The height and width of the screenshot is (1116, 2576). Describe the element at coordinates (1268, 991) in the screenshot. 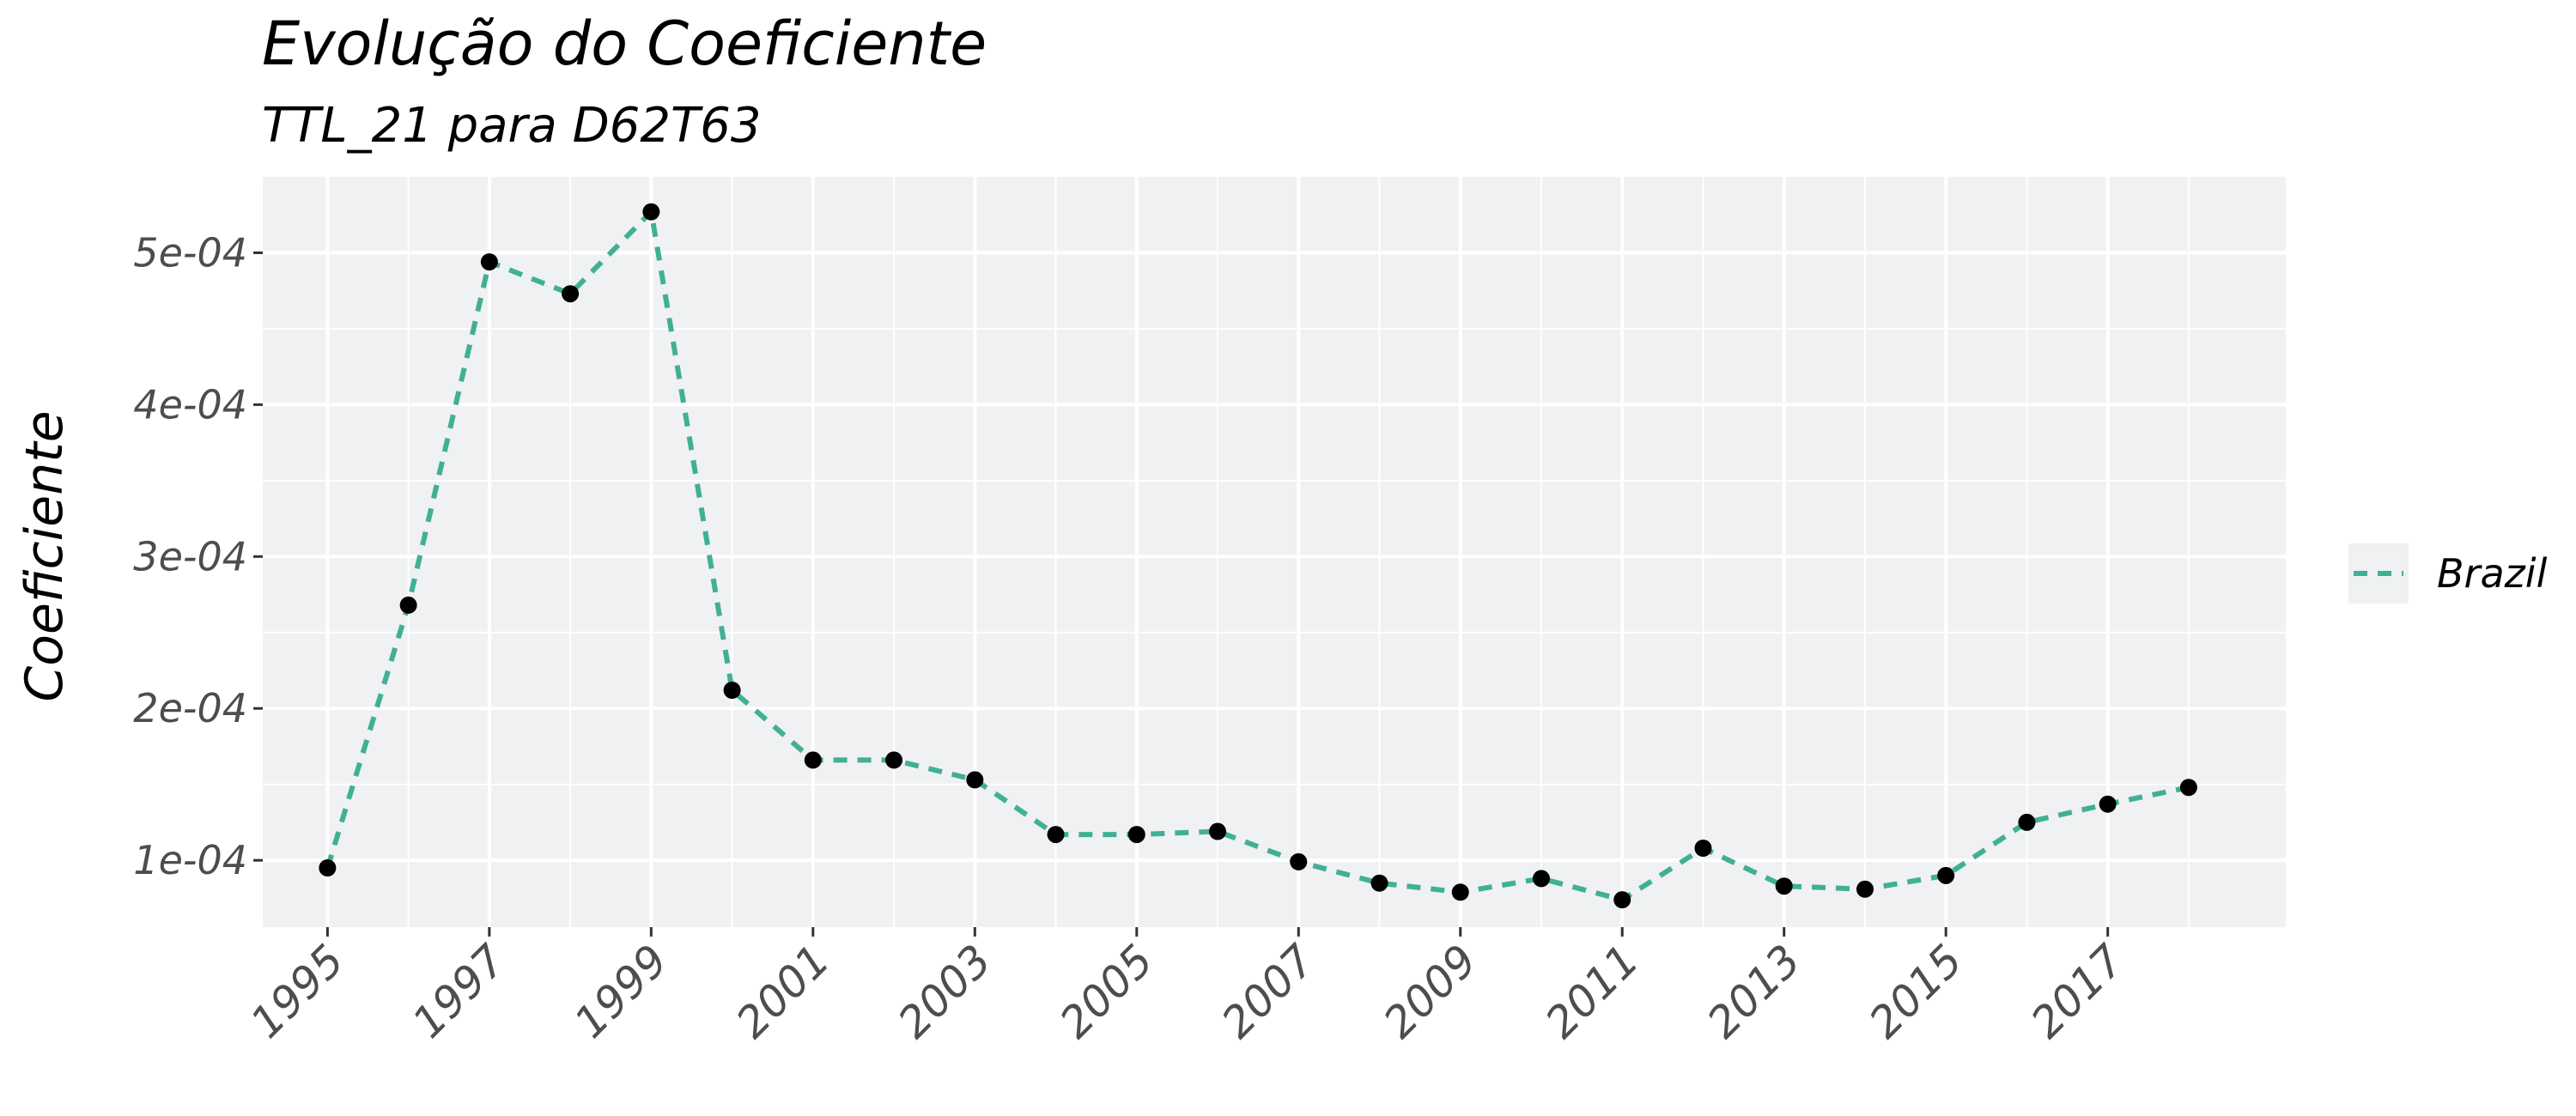

I see `x-tick-label: 2007` at that location.